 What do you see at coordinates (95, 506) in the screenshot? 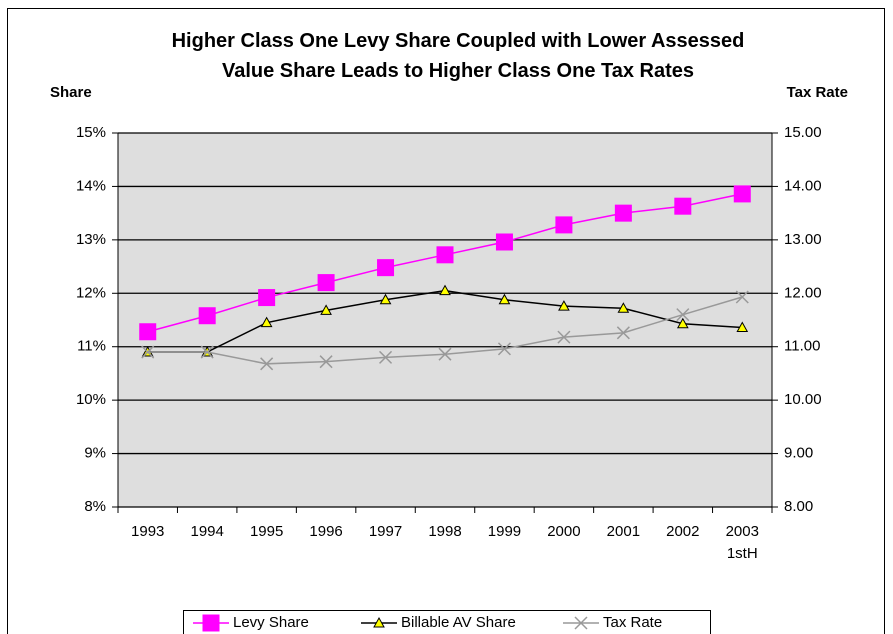
I see `y-tick-label: 8%` at bounding box center [95, 506].